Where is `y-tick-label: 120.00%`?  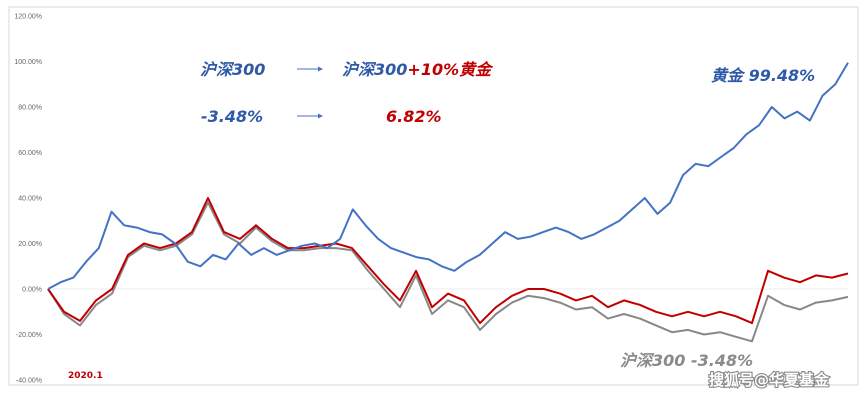 y-tick-label: 120.00% is located at coordinates (28, 17).